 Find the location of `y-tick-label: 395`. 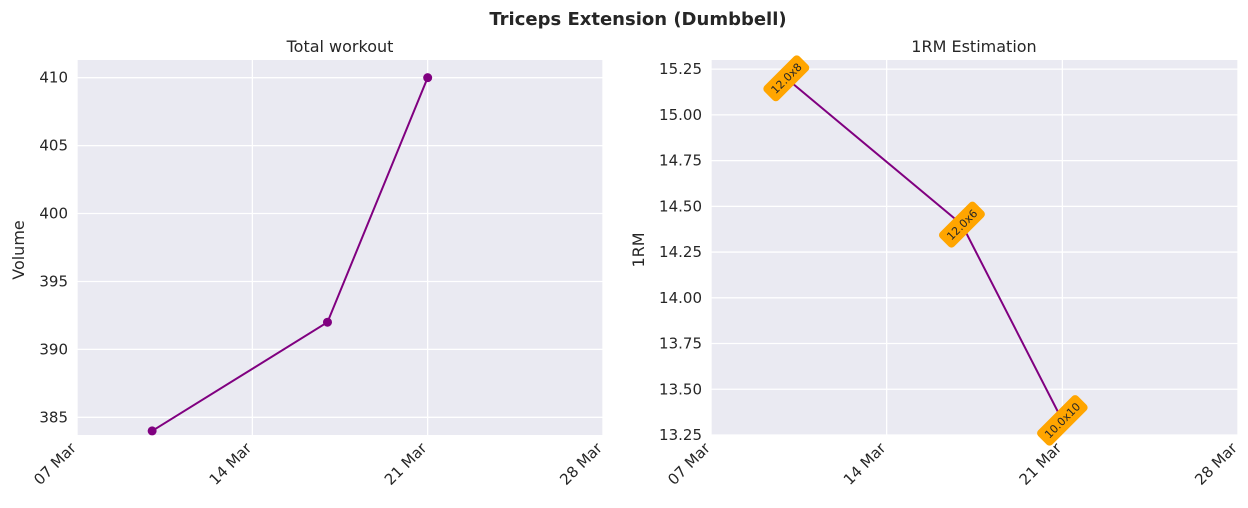

y-tick-label: 395 is located at coordinates (53, 281).